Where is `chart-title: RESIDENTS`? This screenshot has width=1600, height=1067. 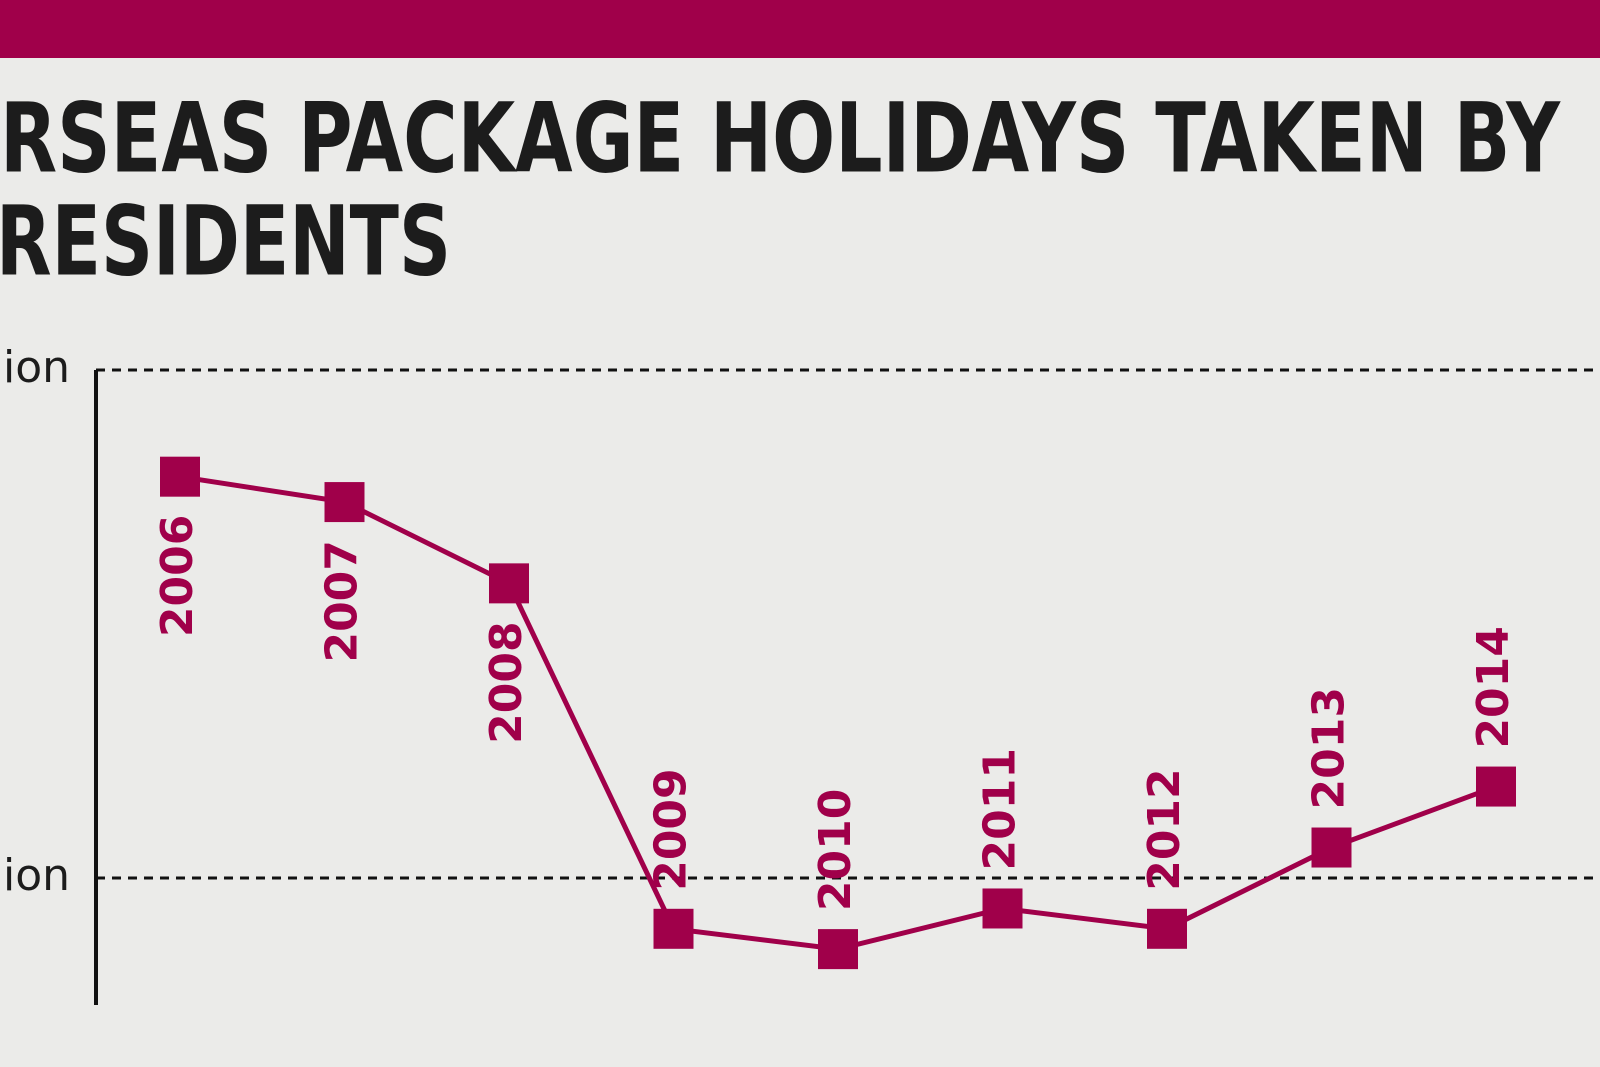
chart-title: RESIDENTS is located at coordinates (225, 241).